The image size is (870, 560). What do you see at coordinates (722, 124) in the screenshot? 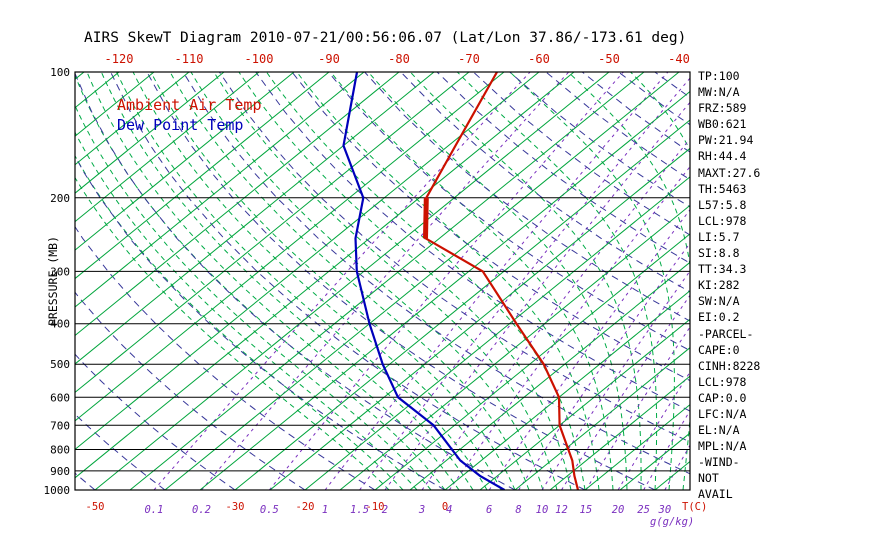
I see `stat-line: WB0:621` at bounding box center [722, 124].